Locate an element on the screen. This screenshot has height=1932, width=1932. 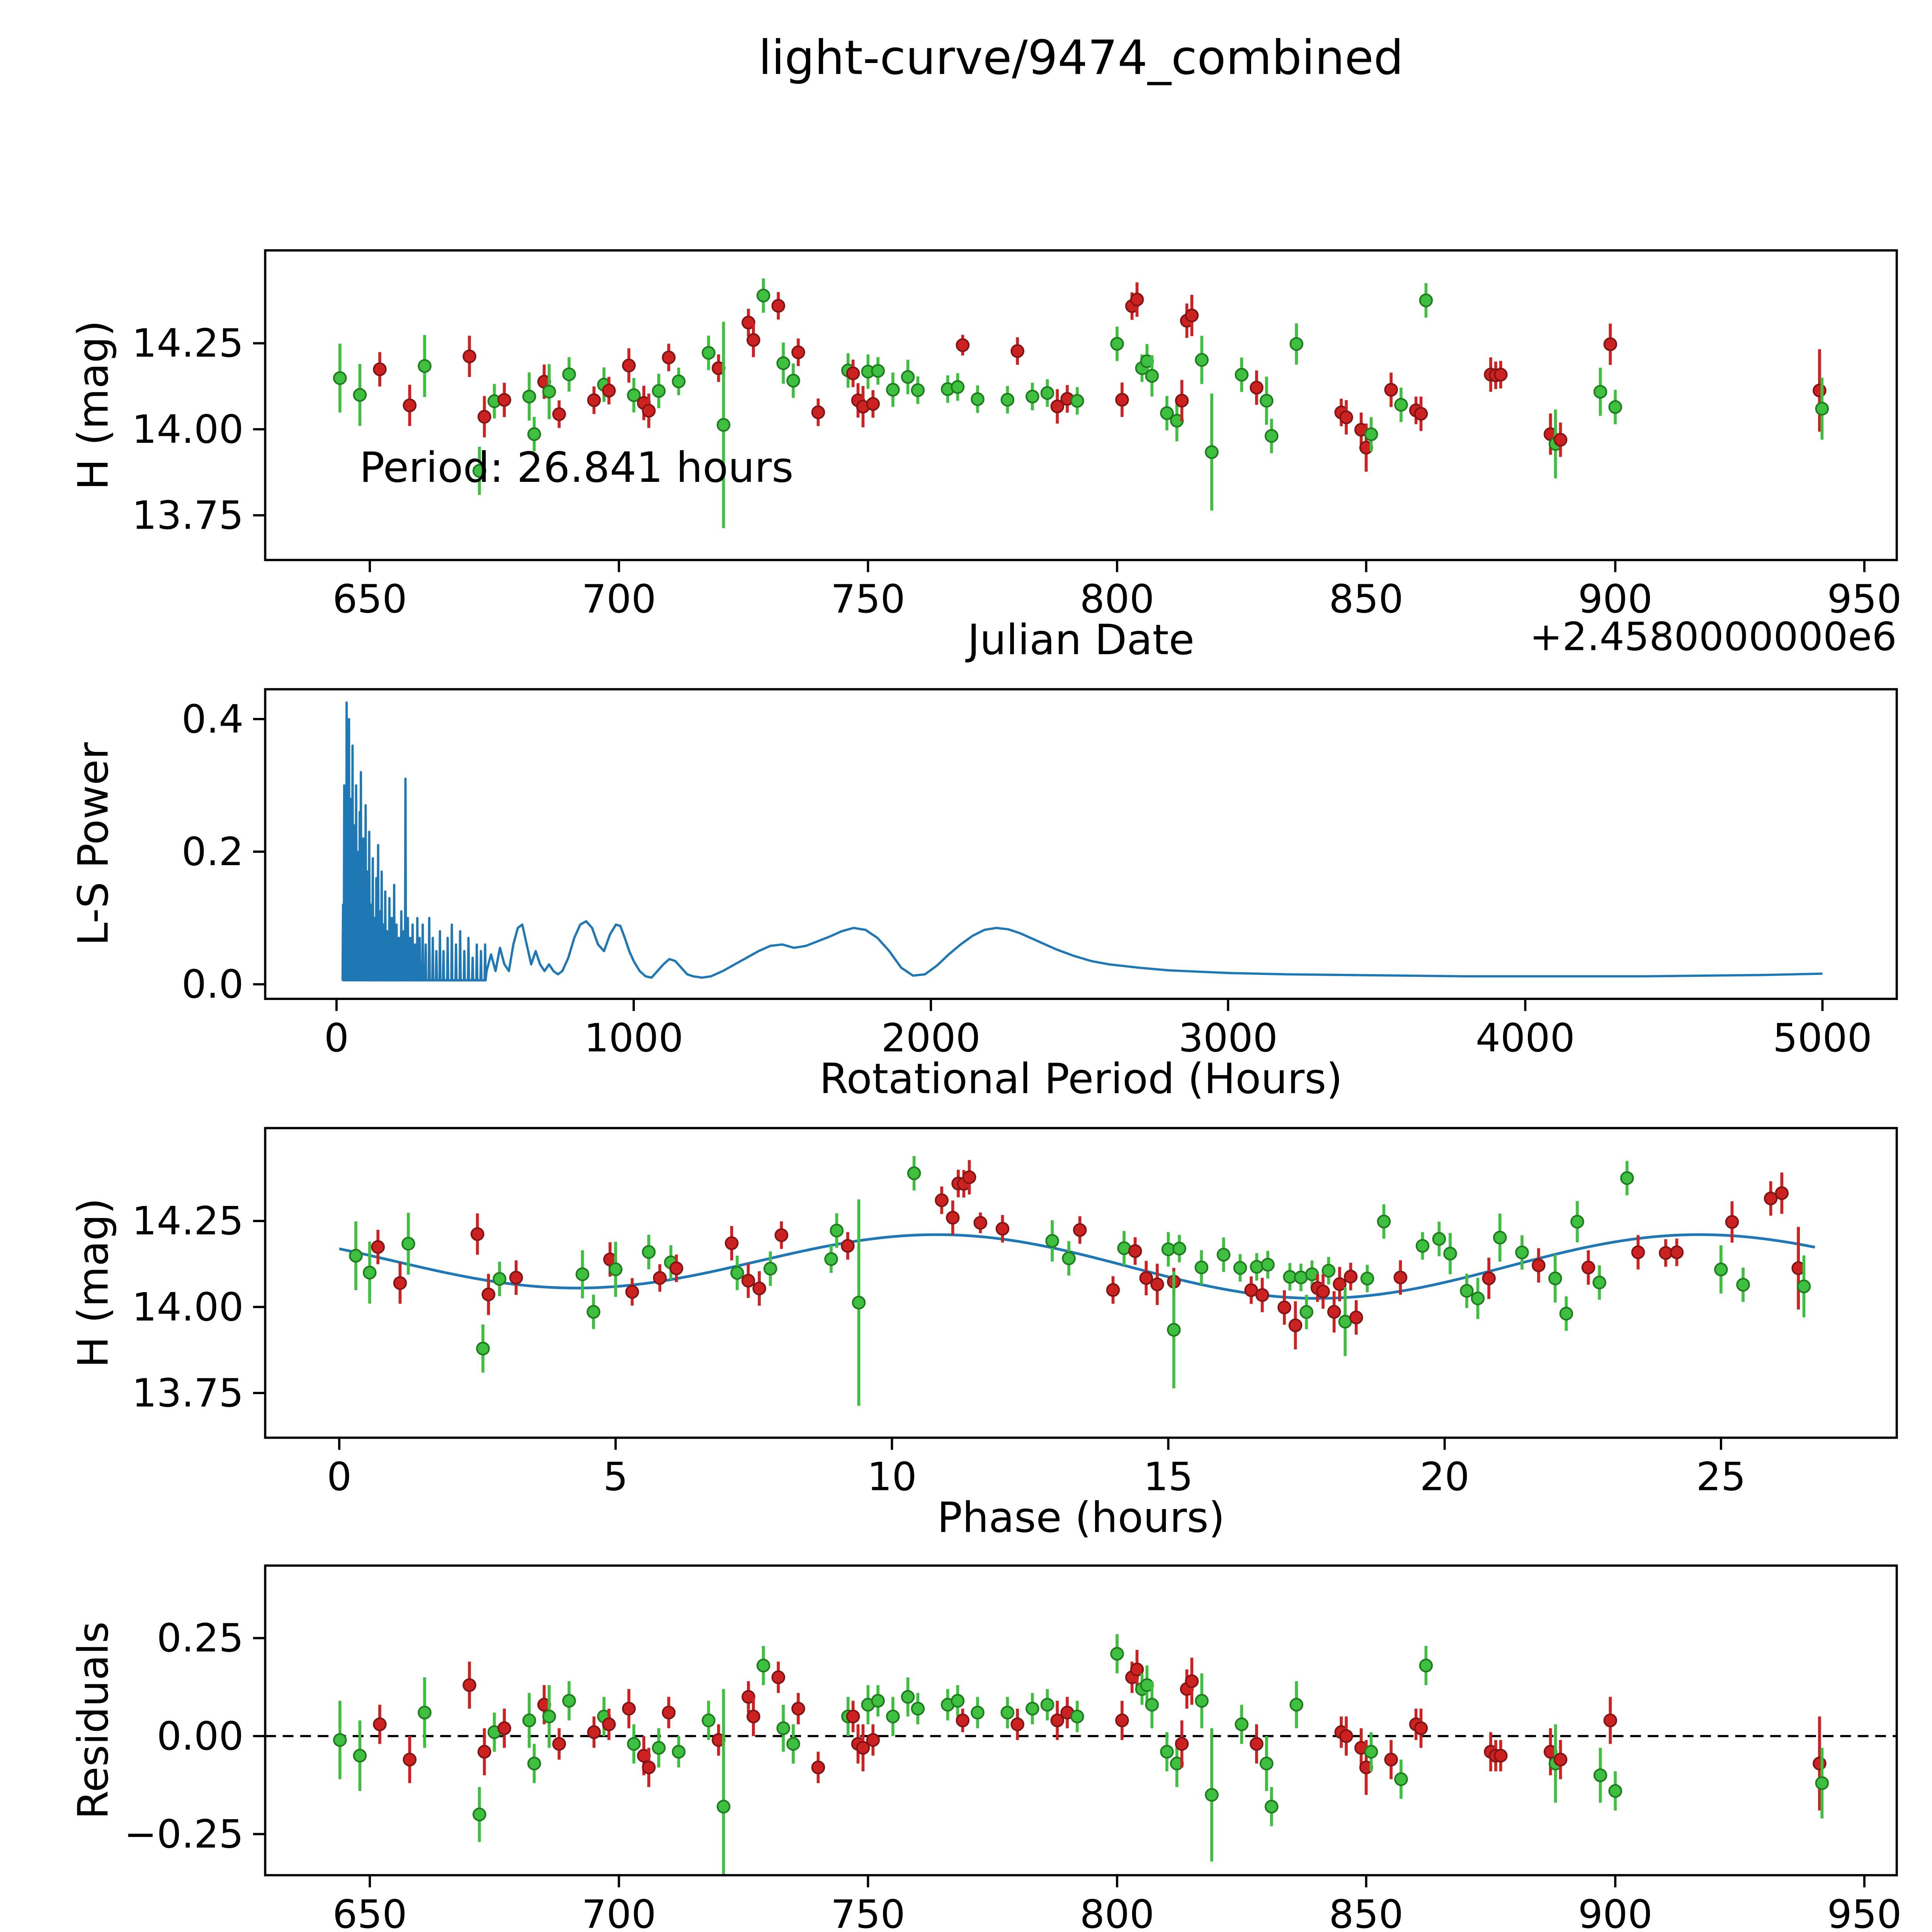
periodogram-curve is located at coordinates (1082, 841).